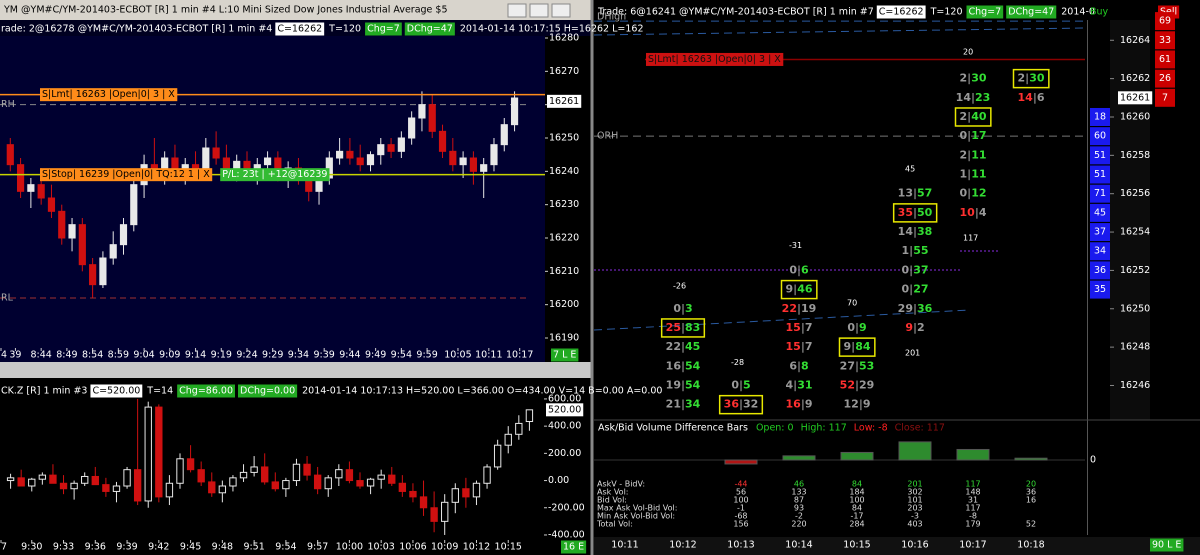  Describe the element at coordinates (906, 231) in the screenshot. I see `bid-volume: 14` at that location.